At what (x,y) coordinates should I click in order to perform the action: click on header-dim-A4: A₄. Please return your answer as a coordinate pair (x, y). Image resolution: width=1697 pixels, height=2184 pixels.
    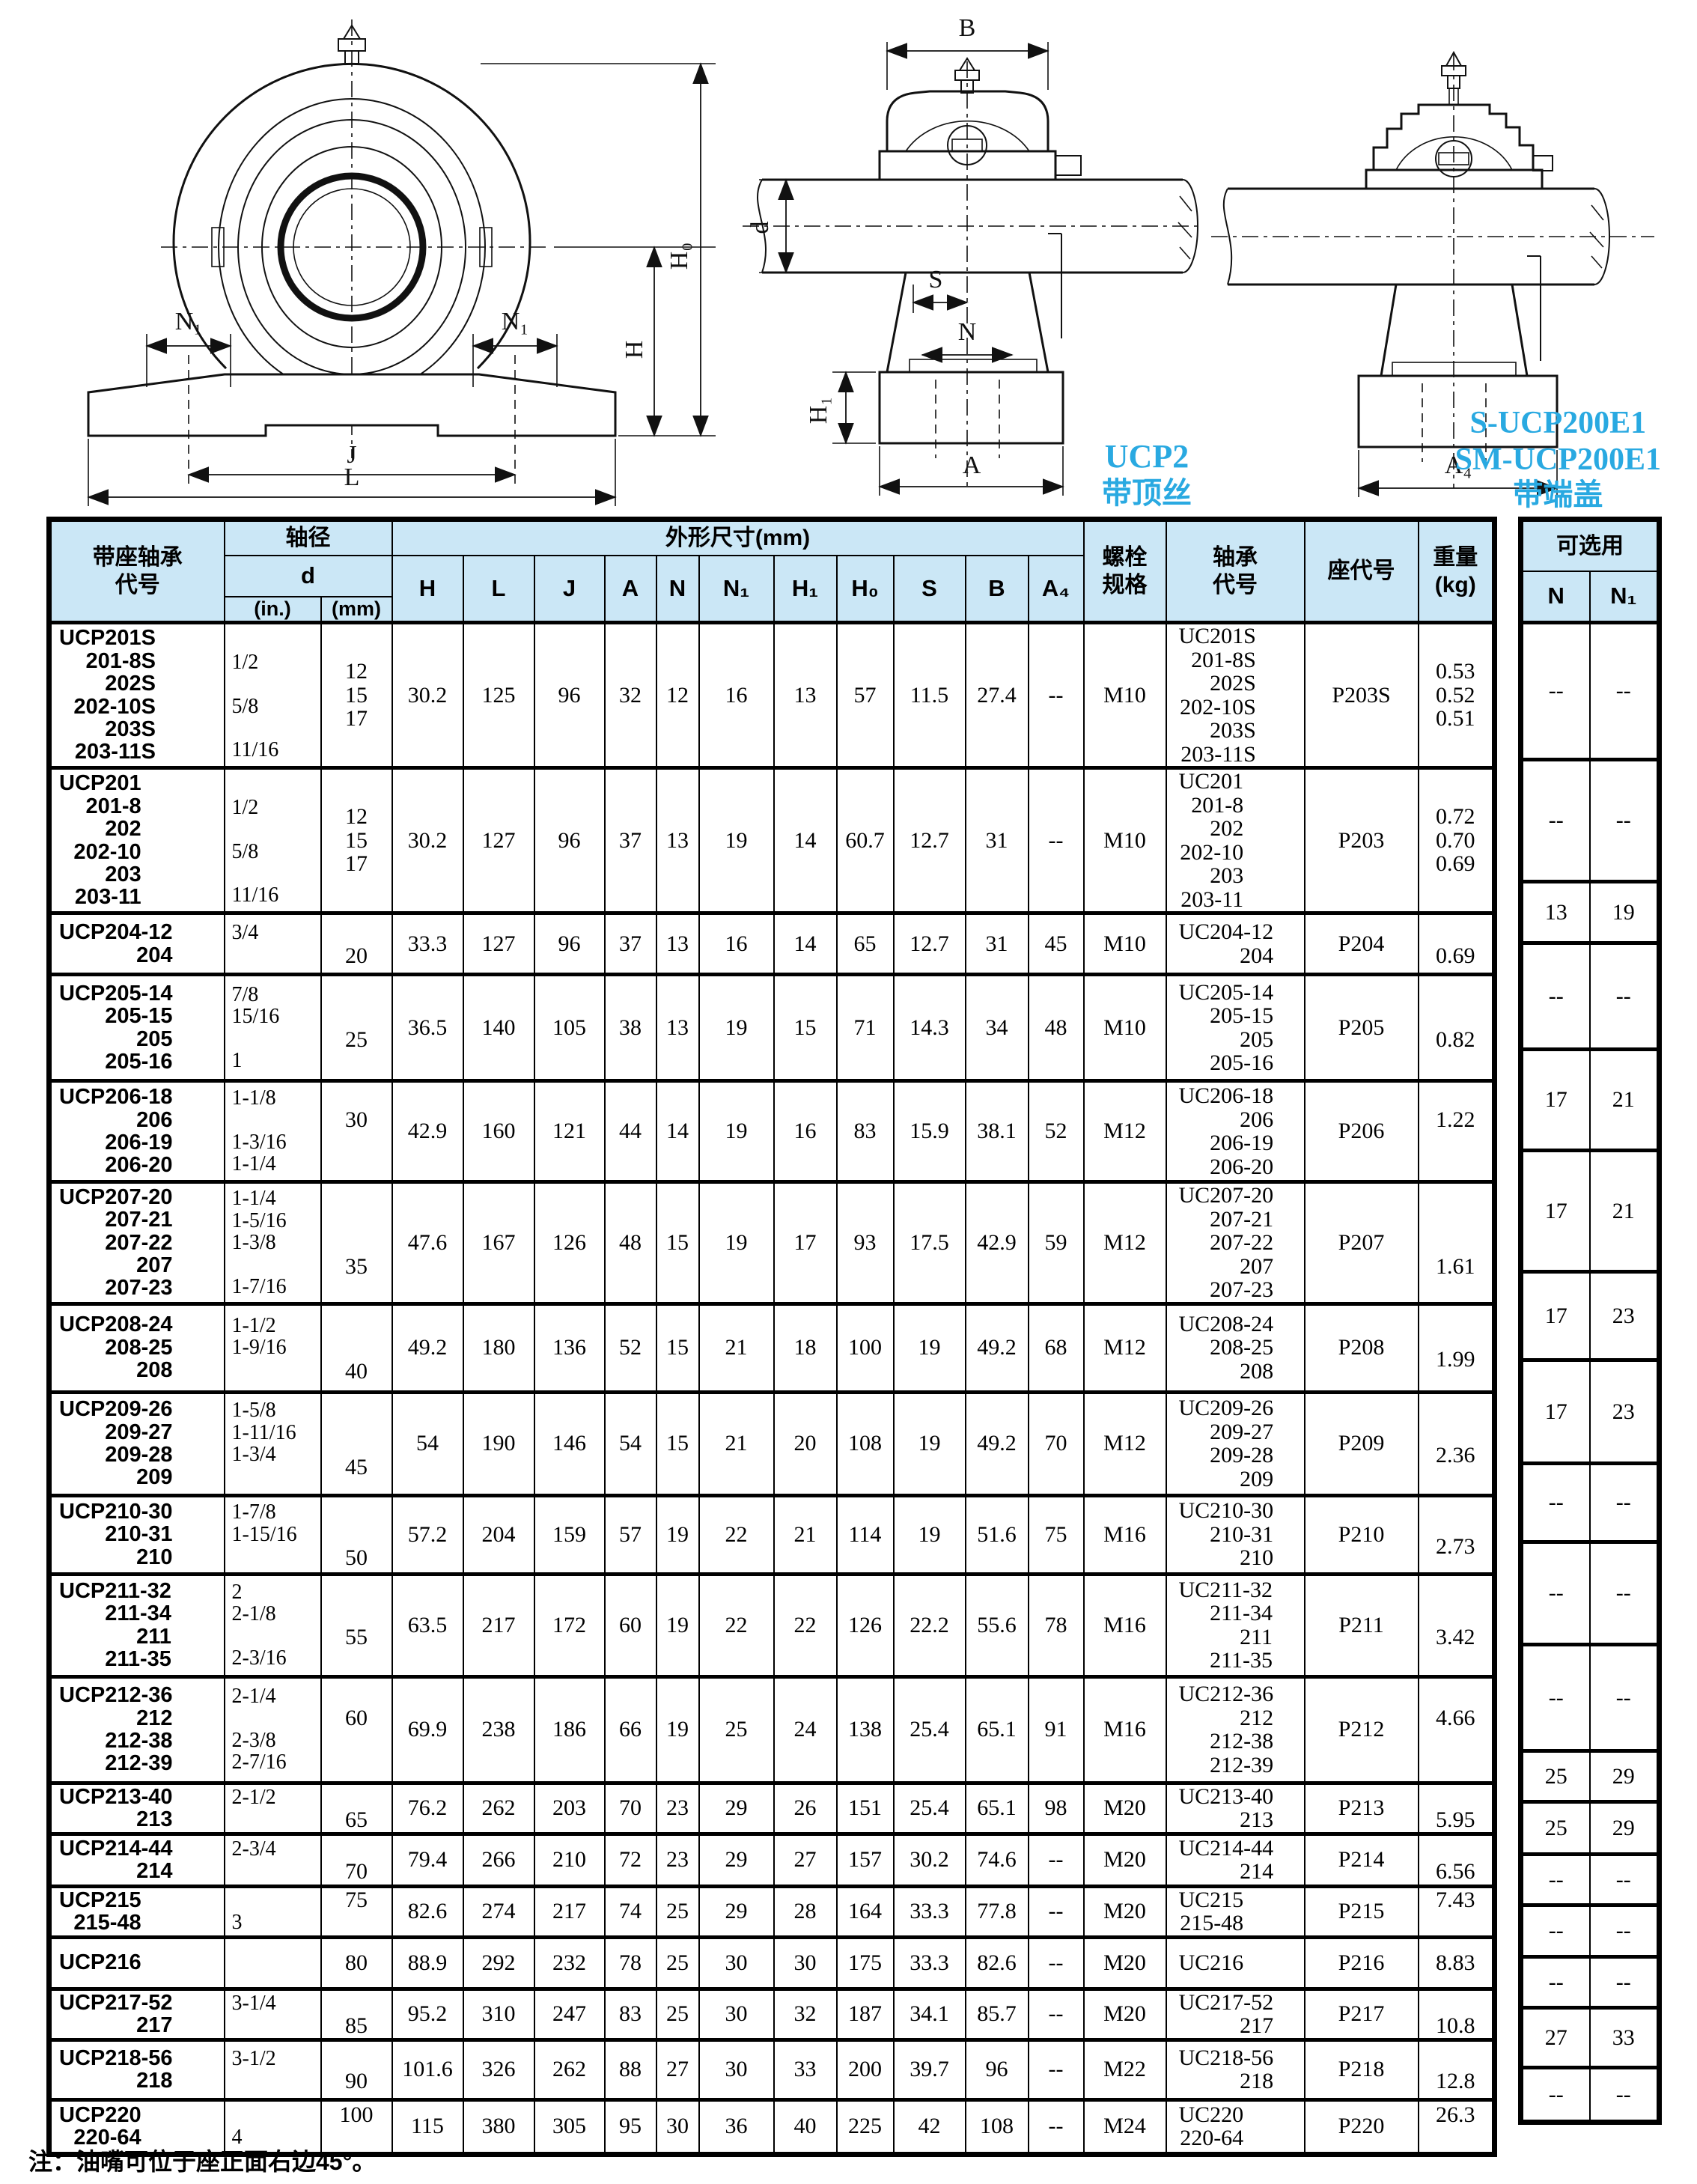
    Looking at the image, I should click on (1056, 589).